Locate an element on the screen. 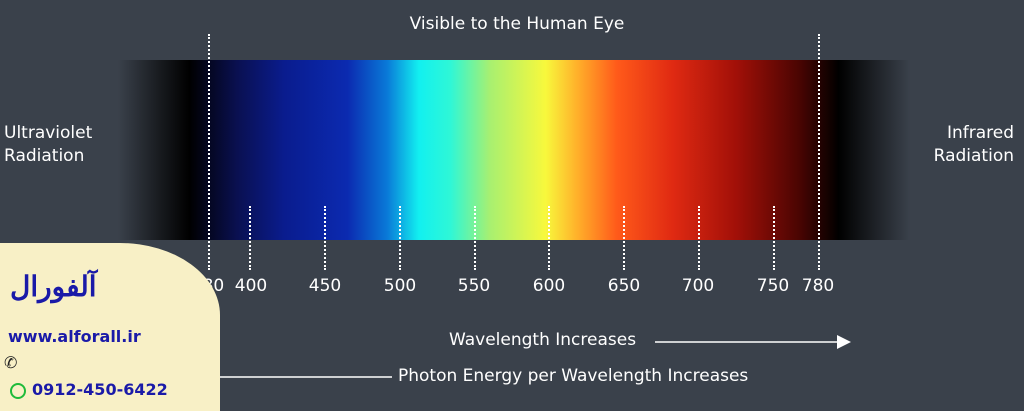 The width and height of the screenshot is (1024, 411). right-arrow-icon is located at coordinates (753, 342).